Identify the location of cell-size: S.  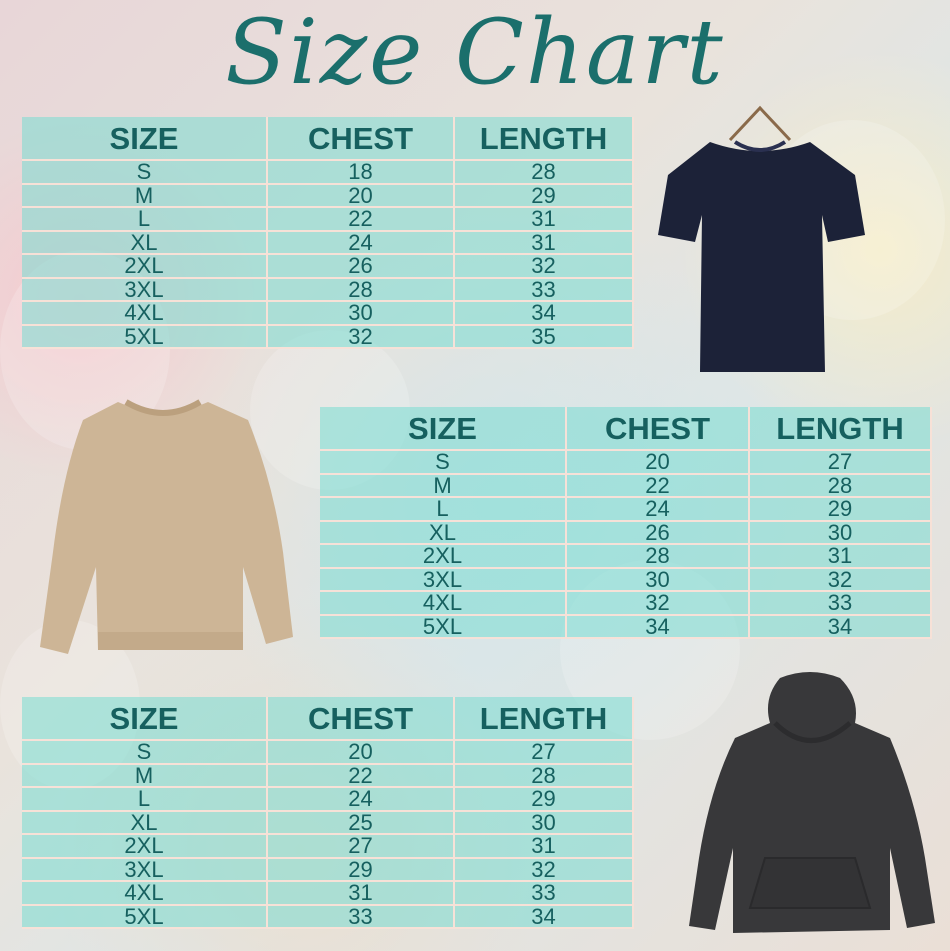
(145, 173).